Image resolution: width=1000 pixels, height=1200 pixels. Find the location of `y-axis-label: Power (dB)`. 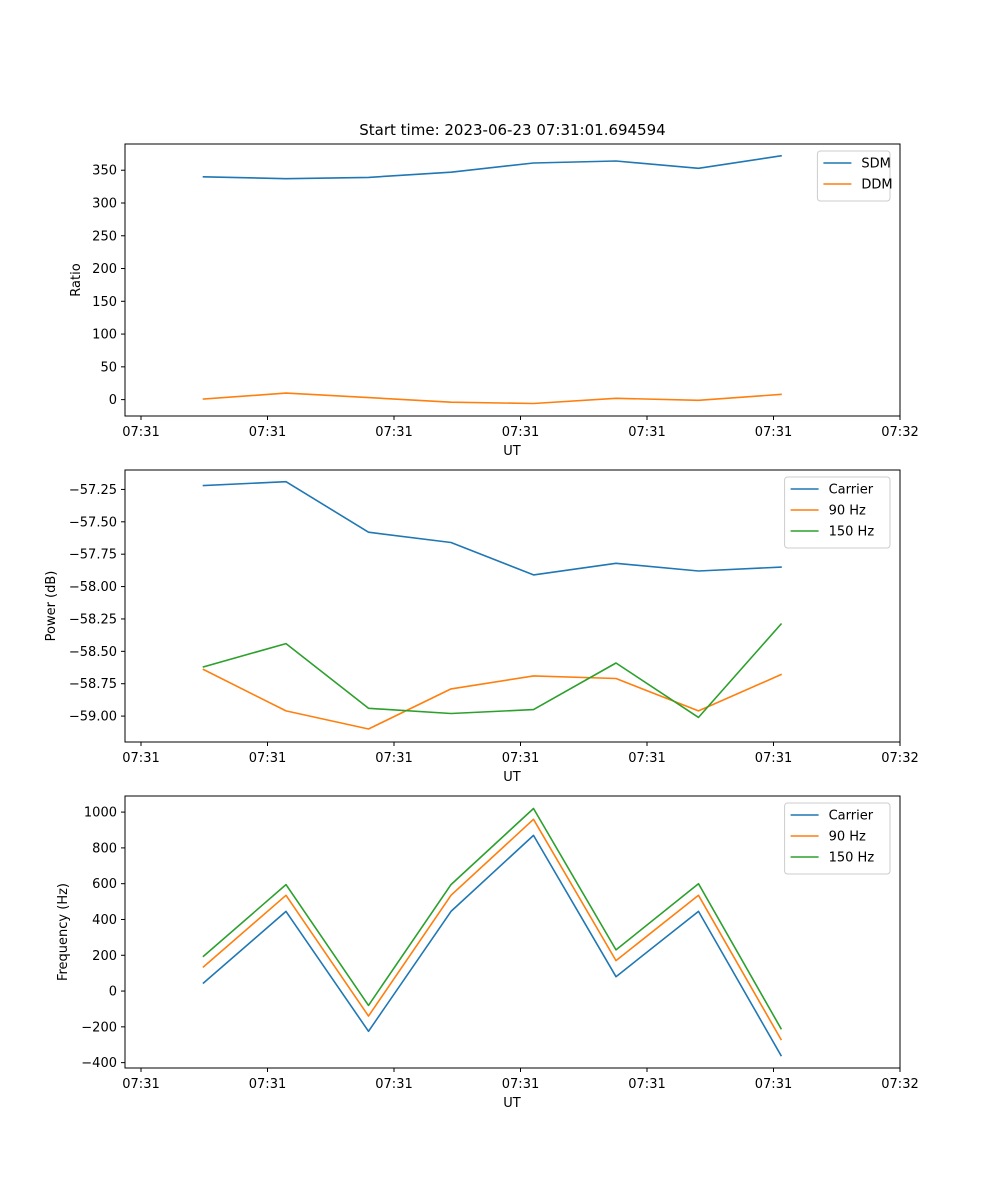

y-axis-label: Power (dB) is located at coordinates (51, 606).